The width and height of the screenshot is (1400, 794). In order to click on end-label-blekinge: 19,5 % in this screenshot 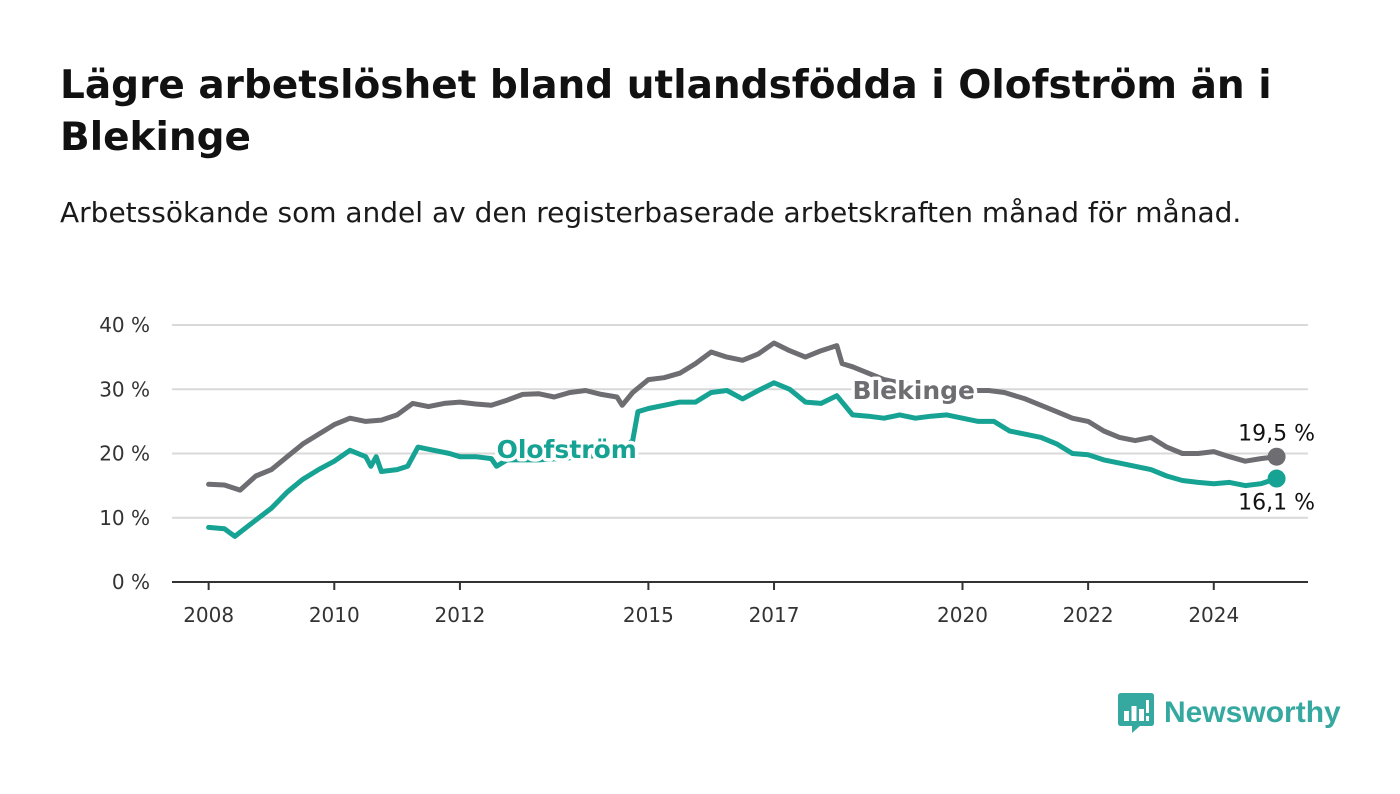, I will do `click(1276, 434)`.